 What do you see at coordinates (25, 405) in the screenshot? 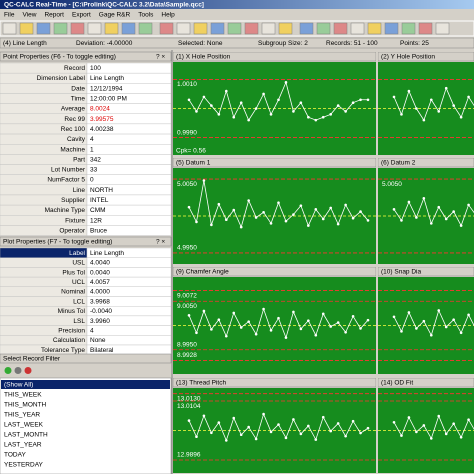
I see `filter-item: THIS_MONTH` at bounding box center [25, 405].